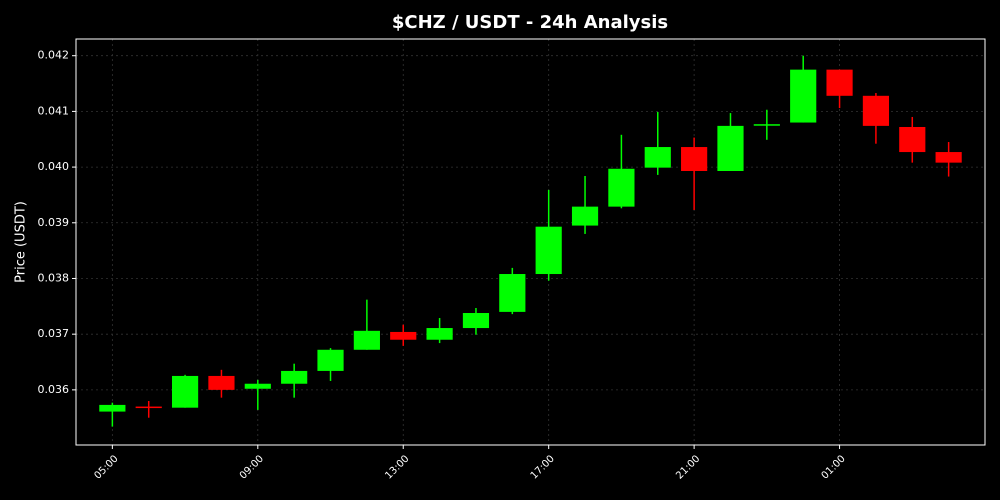 Image resolution: width=1000 pixels, height=500 pixels. What do you see at coordinates (54, 222) in the screenshot?
I see `y-tick-label: 0.039` at bounding box center [54, 222].